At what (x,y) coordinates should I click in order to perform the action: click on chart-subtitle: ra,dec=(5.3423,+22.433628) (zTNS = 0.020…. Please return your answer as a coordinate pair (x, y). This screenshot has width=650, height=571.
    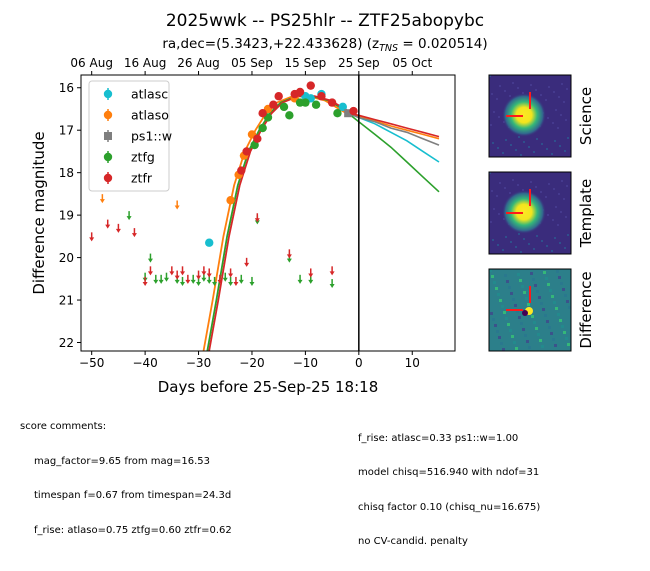
    Looking at the image, I should click on (324, 45).